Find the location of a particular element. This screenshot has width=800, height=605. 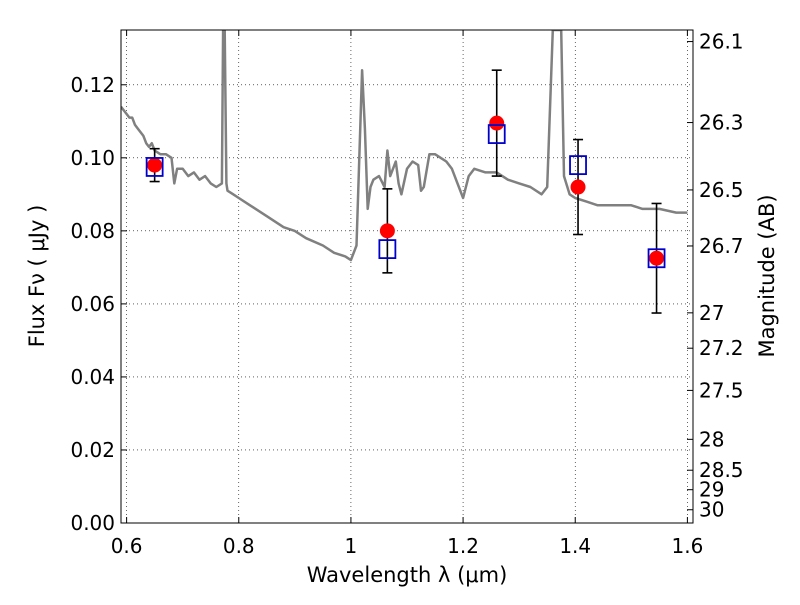

y-tick-label: 0.08 is located at coordinates (92, 231).